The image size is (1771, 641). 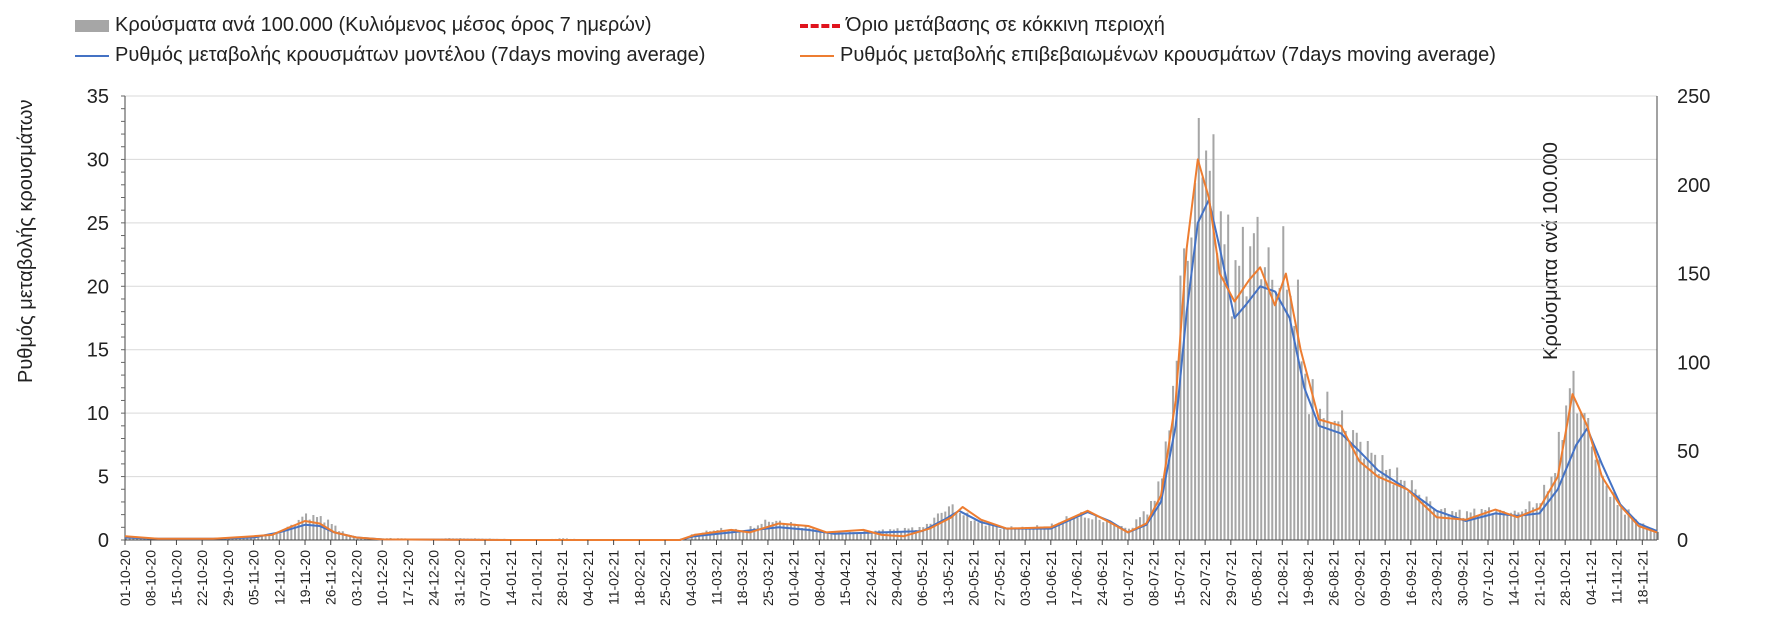 What do you see at coordinates (511, 578) in the screenshot?
I see `x-tick-label: 14-01-21` at bounding box center [511, 578].